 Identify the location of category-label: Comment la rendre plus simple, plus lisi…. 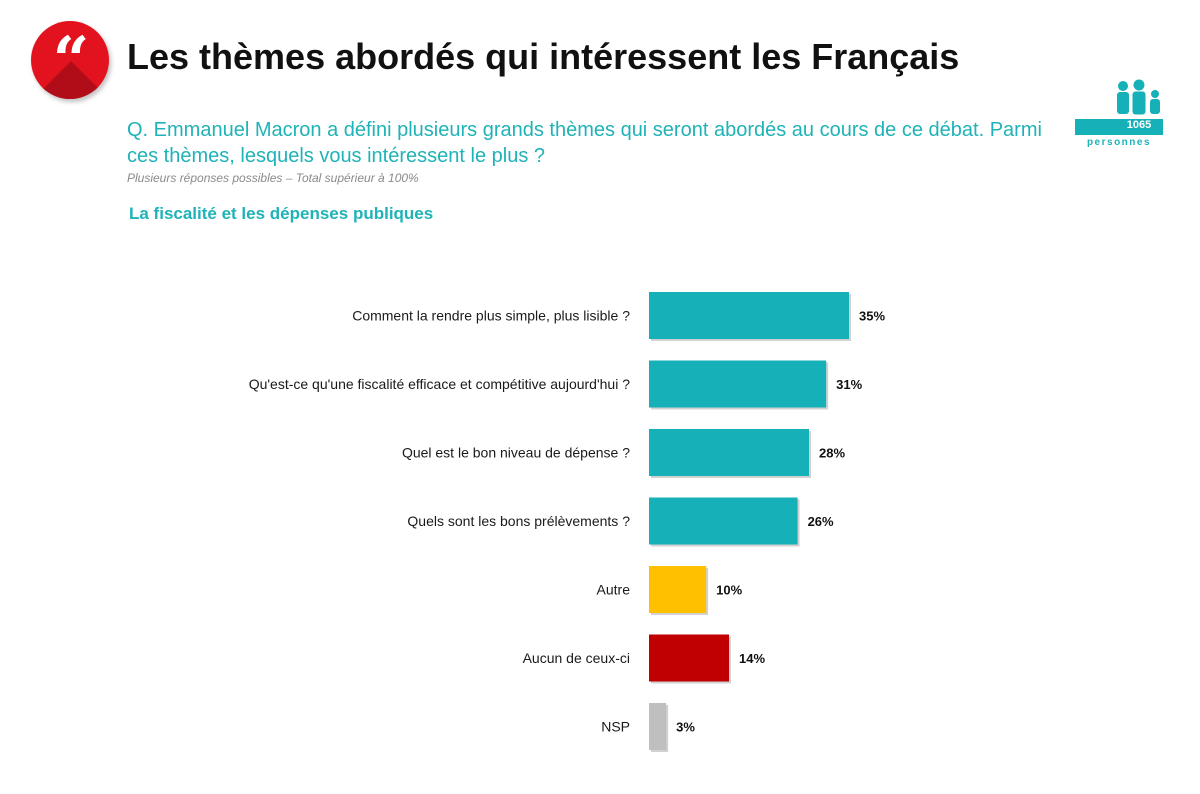
(491, 316).